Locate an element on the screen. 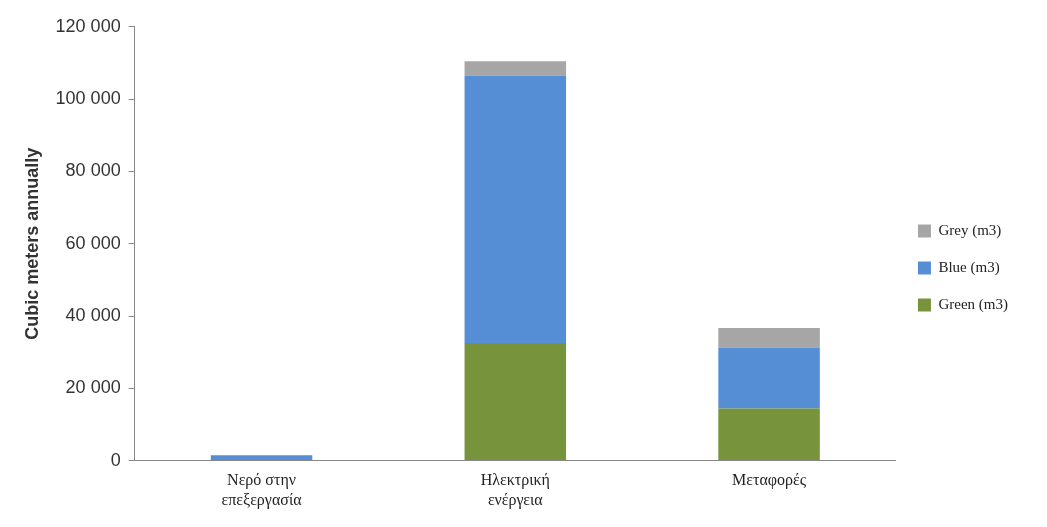 The height and width of the screenshot is (527, 1047). y-tick-label: 60 000 is located at coordinates (93, 242).